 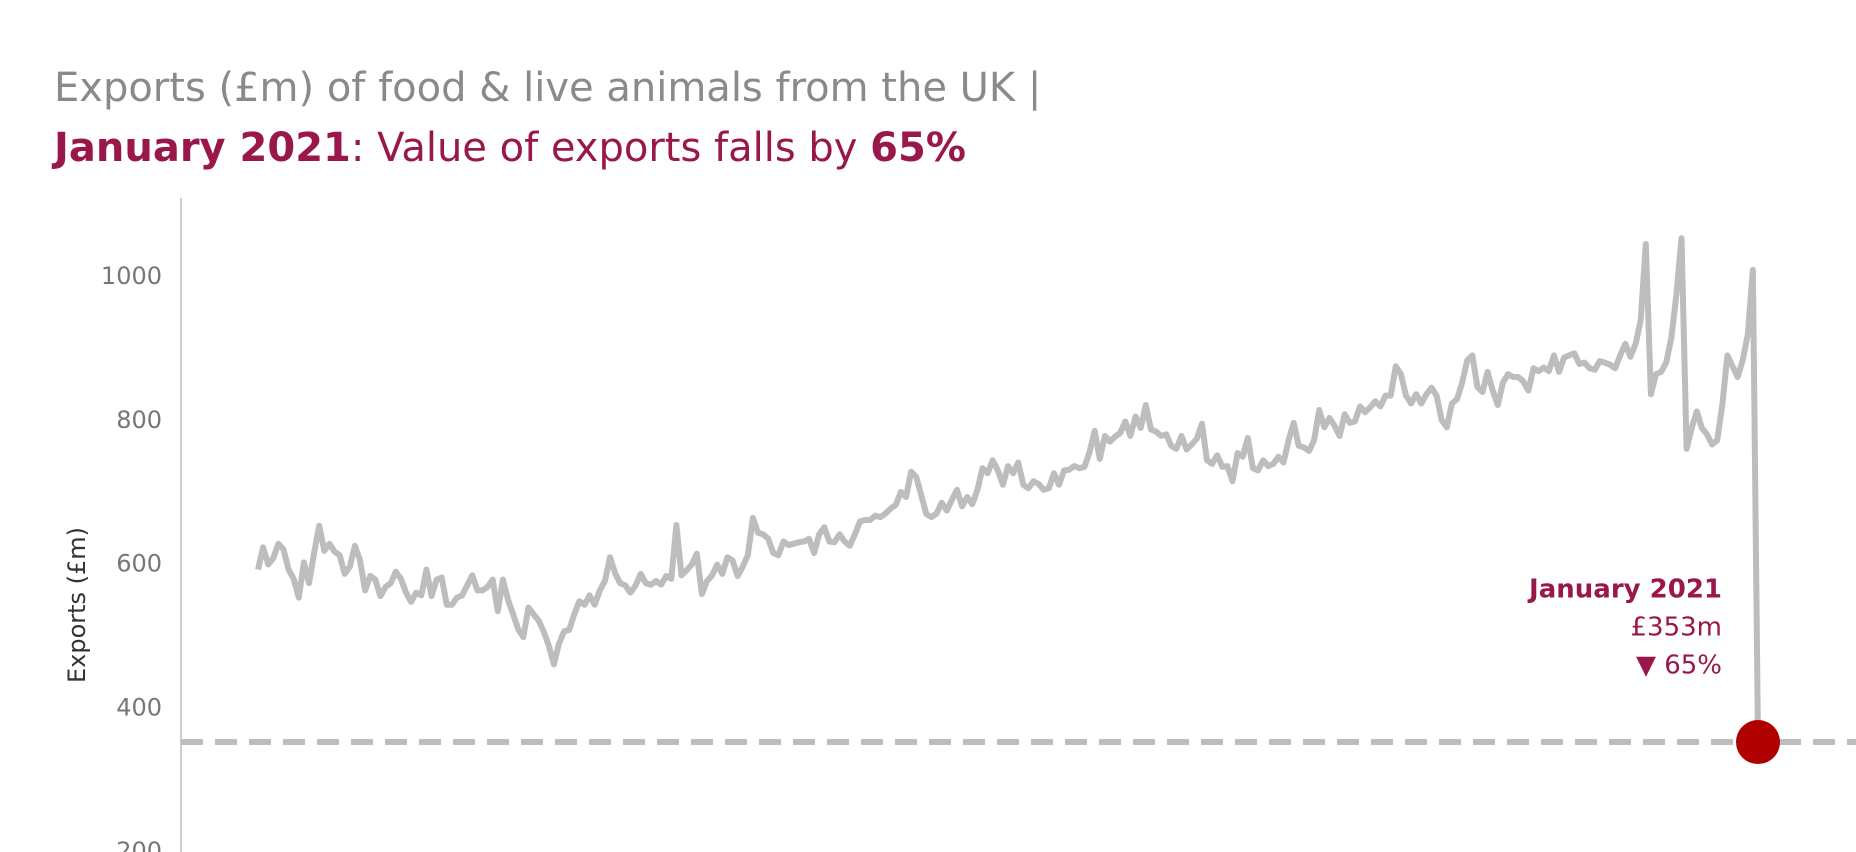 What do you see at coordinates (77, 605) in the screenshot?
I see `y-axis-label: Exports (£m)` at bounding box center [77, 605].